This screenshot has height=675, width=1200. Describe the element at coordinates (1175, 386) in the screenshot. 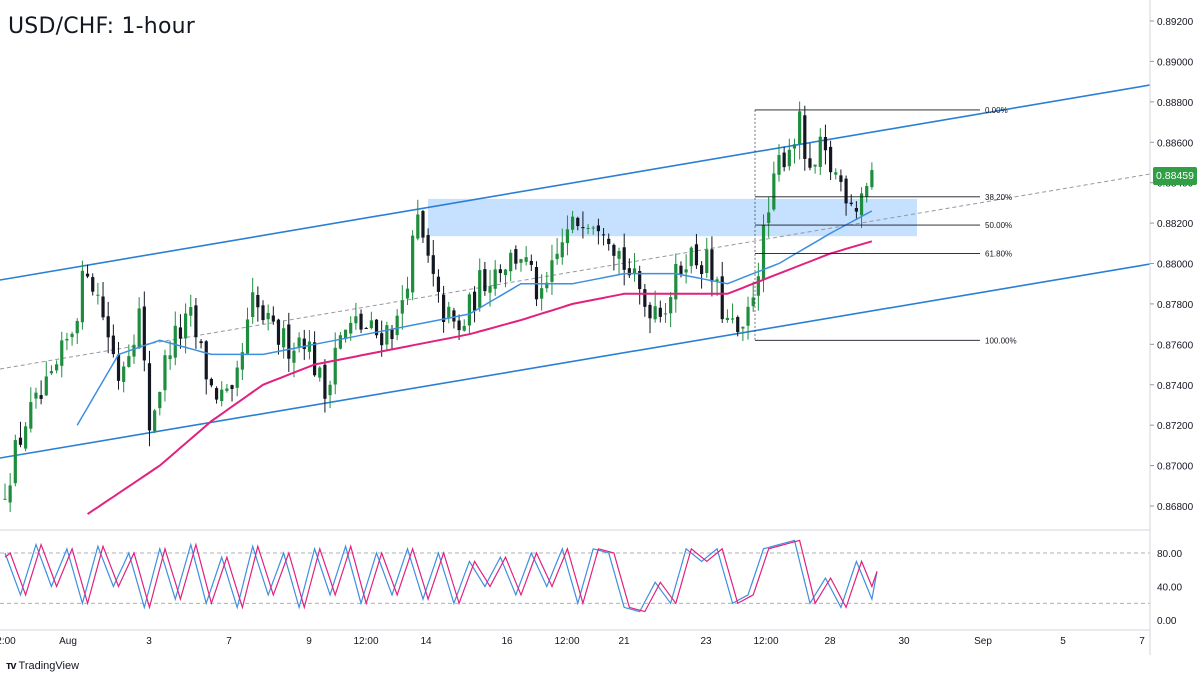

I see `price-tick-label: 0.87400` at that location.